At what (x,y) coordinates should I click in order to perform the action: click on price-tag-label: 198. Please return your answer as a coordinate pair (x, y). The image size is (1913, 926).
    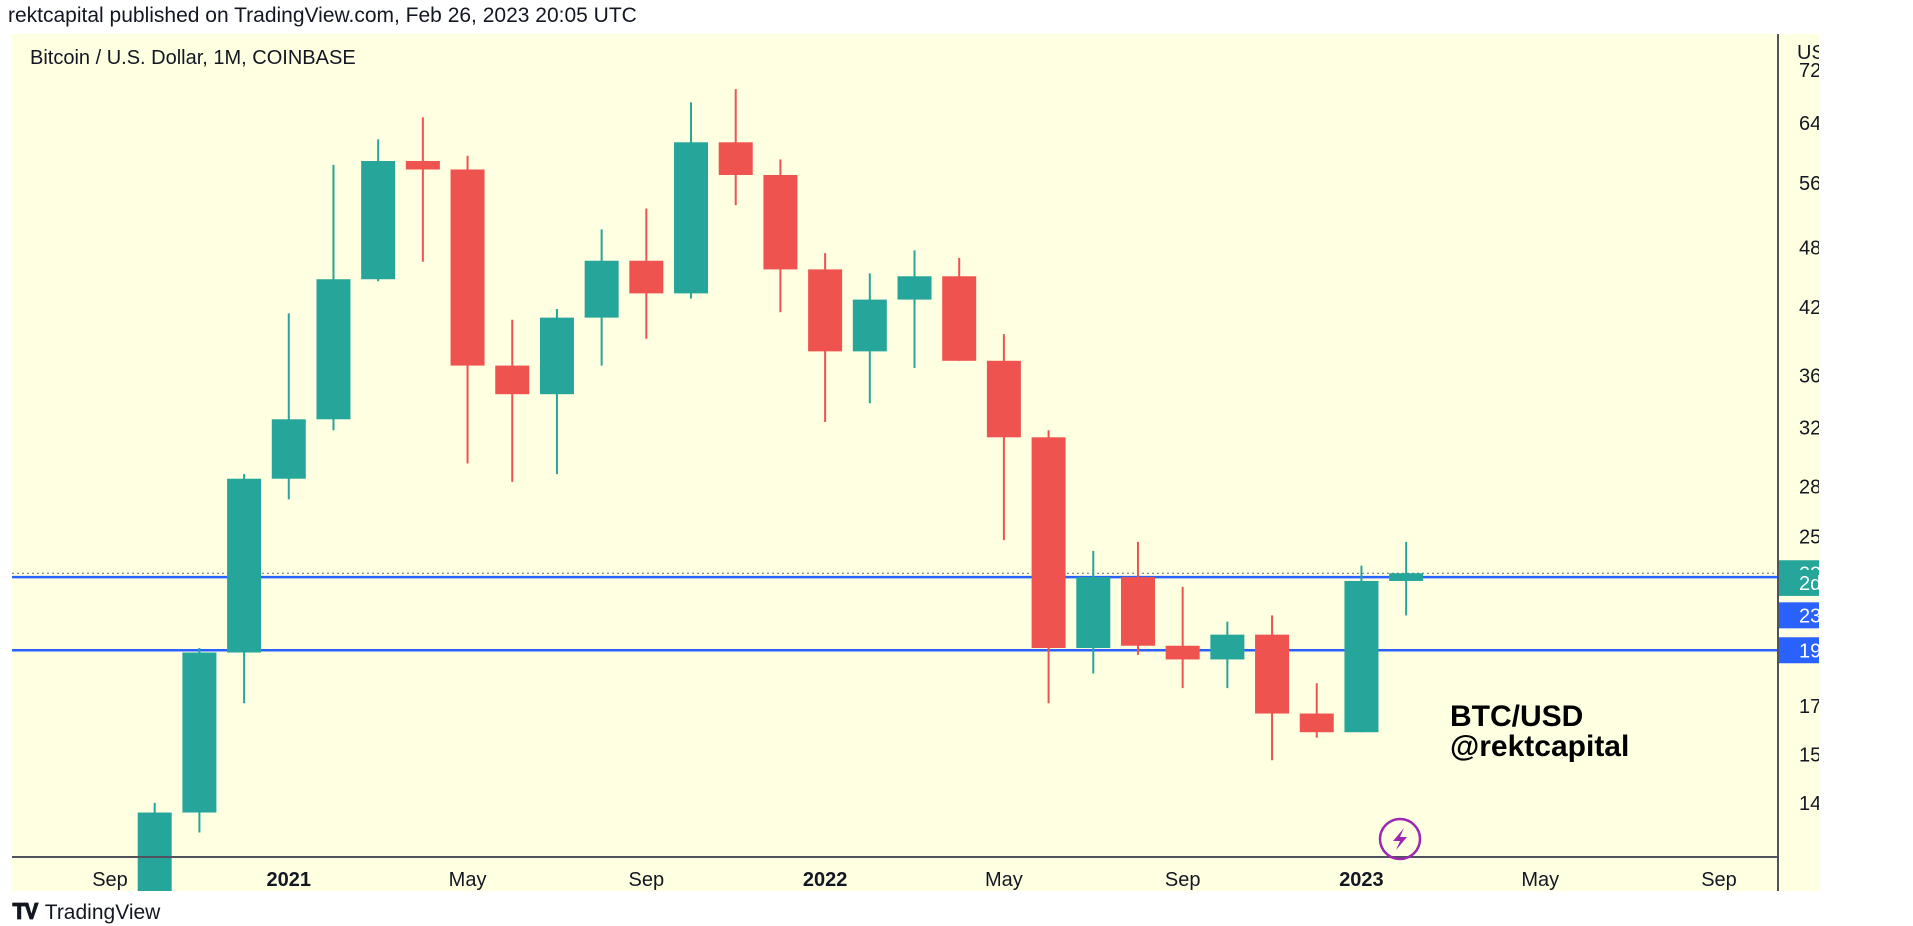
    Looking at the image, I should click on (1809, 651).